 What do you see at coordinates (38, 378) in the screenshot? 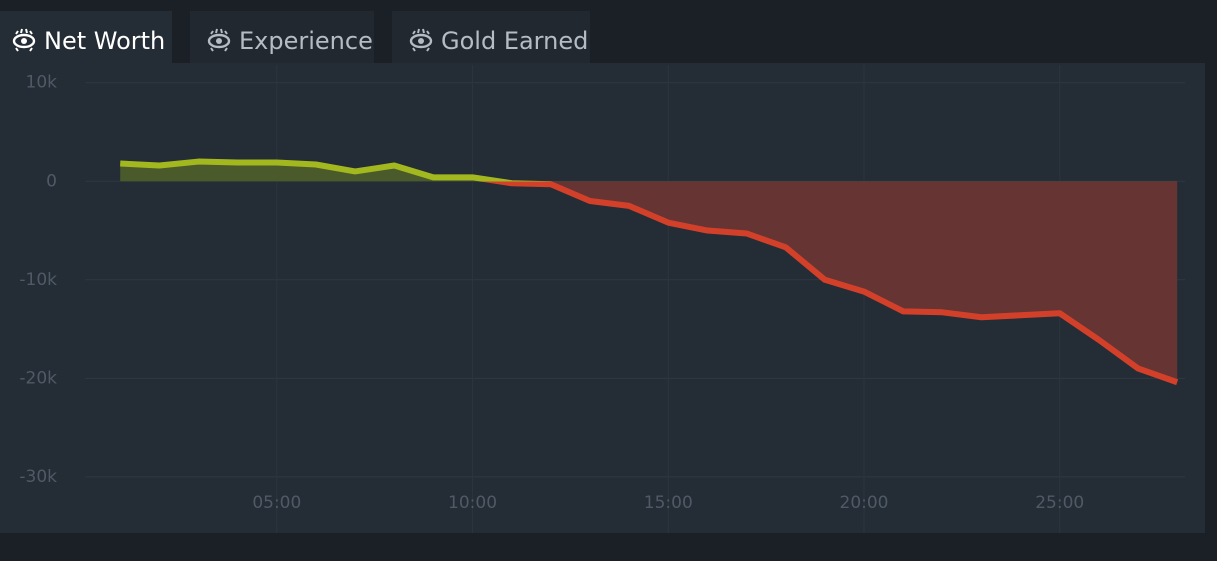
I see `y-tick-label: -20k` at bounding box center [38, 378].